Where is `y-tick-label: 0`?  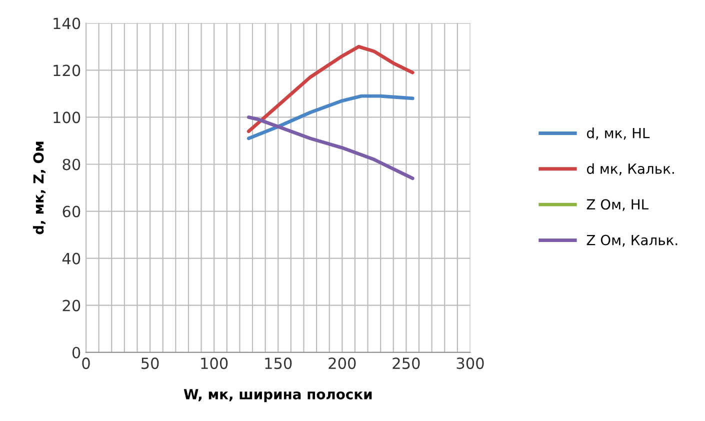 y-tick-label: 0 is located at coordinates (76, 352).